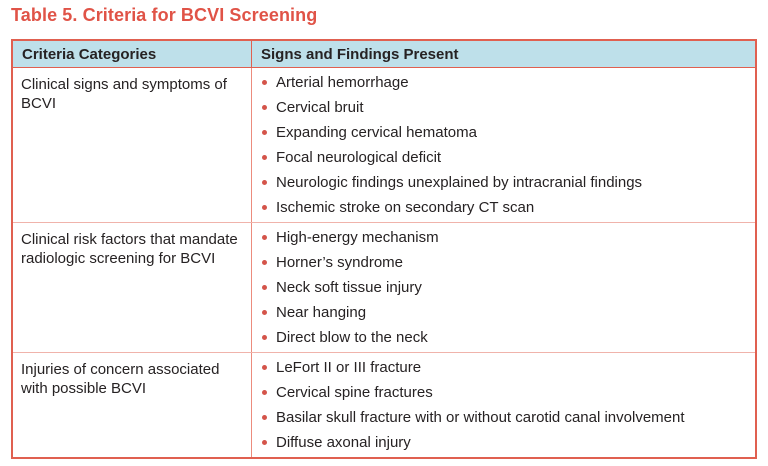 This screenshot has height=466, width=768. Describe the element at coordinates (505, 82) in the screenshot. I see `finding-item: Arterial hemorrhage` at that location.